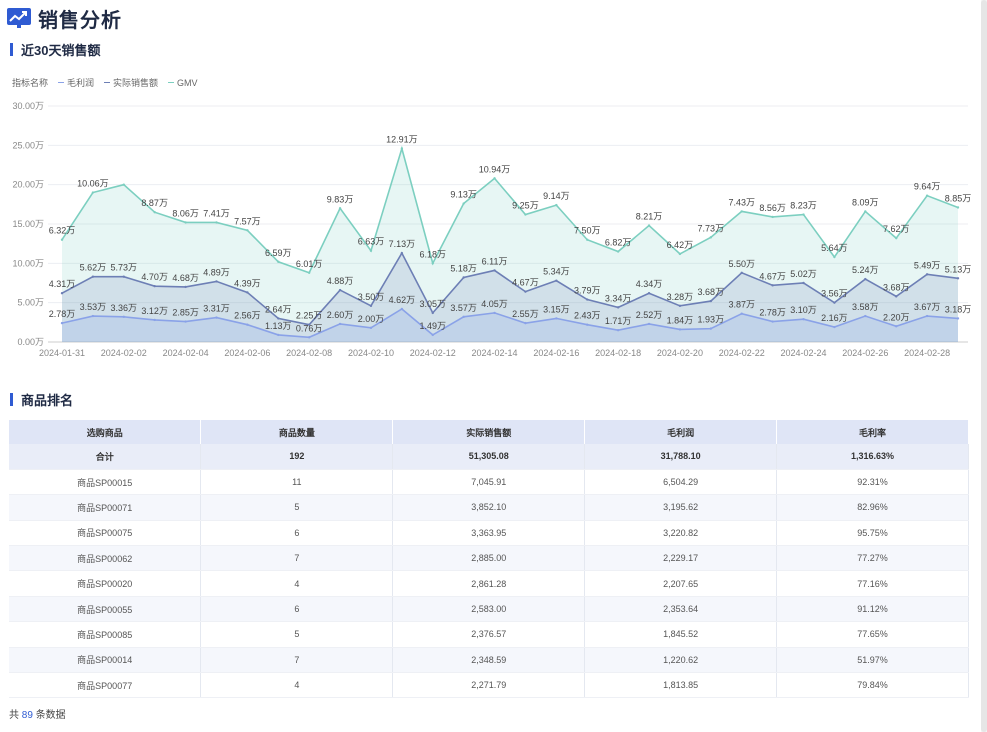 The image size is (987, 732). What do you see at coordinates (64, 18) in the screenshot?
I see `page-header: 销售分析` at bounding box center [64, 18].